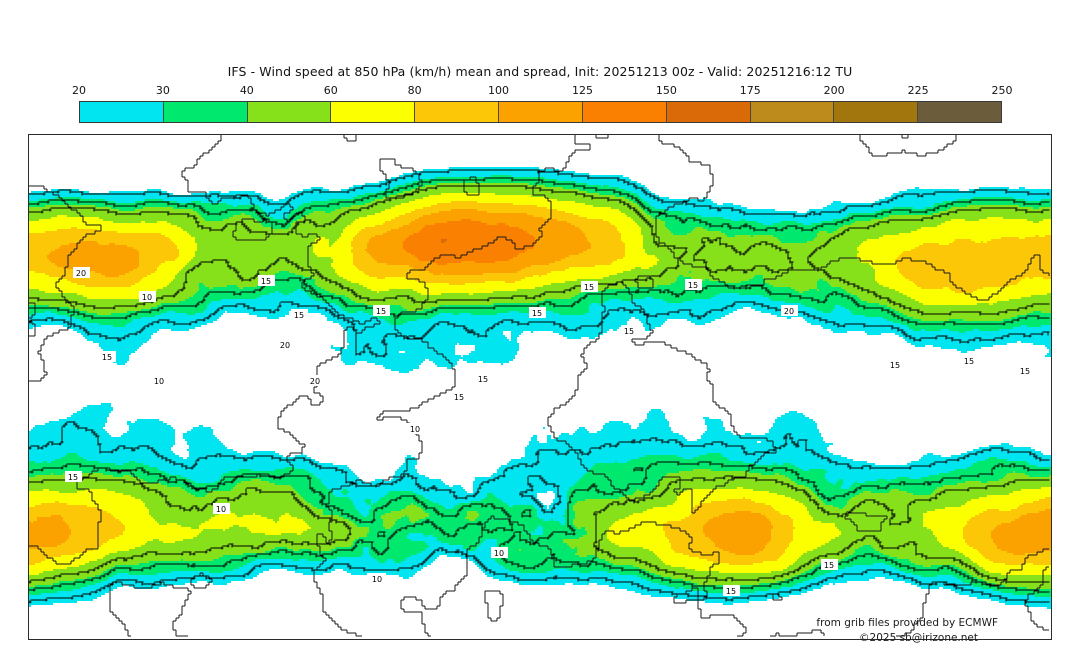  I want to click on colorbar-tick-100: 100, so click(499, 90).